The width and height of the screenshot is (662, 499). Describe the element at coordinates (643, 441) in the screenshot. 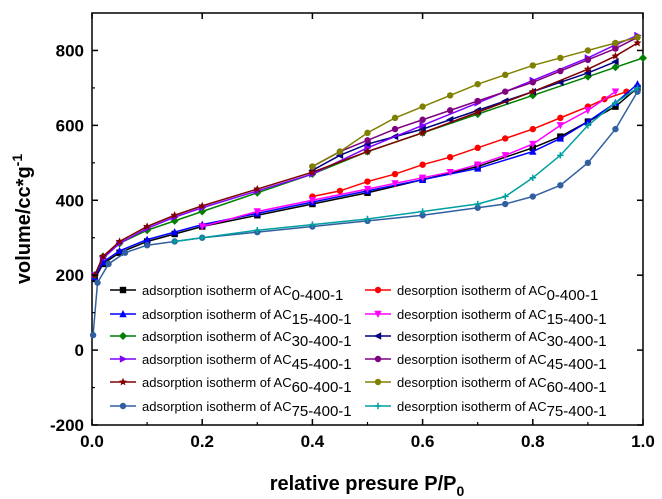

I see `x-tick-label: 1.0` at that location.